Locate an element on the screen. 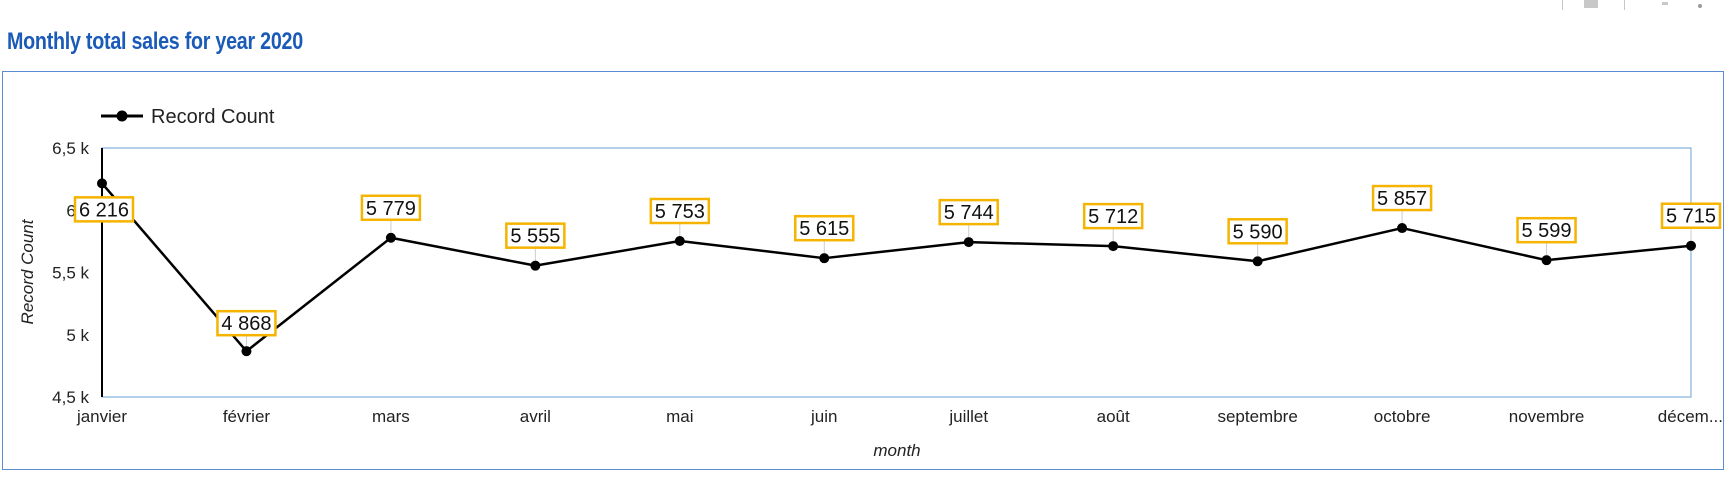 The width and height of the screenshot is (1726, 489). legend-label: Record Count is located at coordinates (213, 117).